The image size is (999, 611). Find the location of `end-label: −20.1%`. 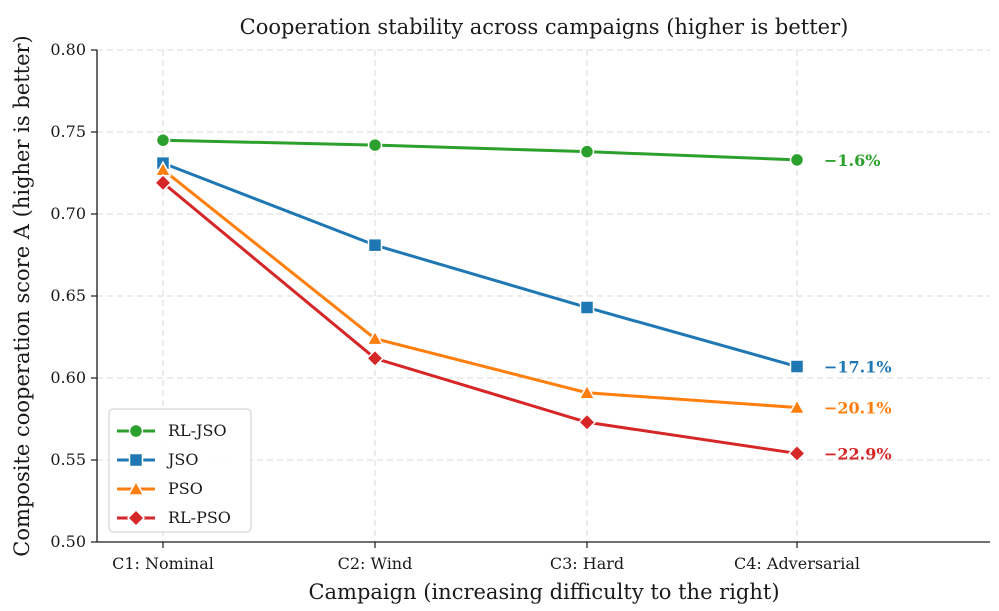

end-label: −20.1% is located at coordinates (858, 408).